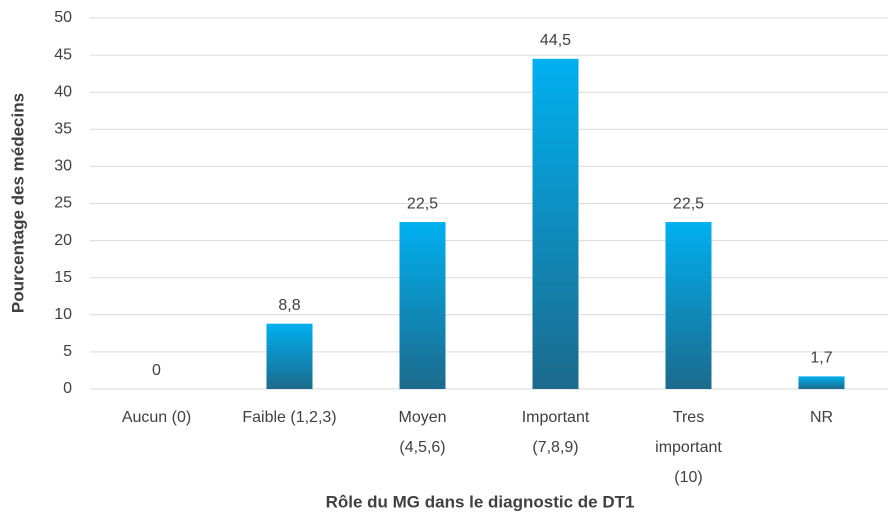 The image size is (888, 530). Describe the element at coordinates (17, 203) in the screenshot. I see `y-axis-title: Pourcentage des médecins` at that location.